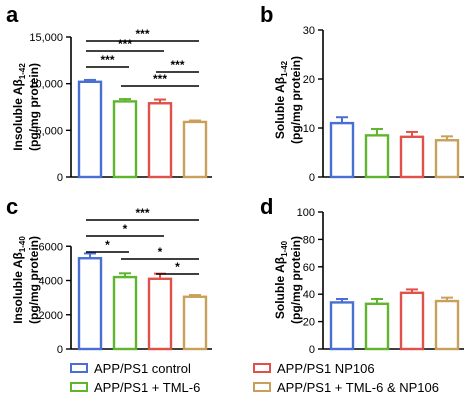 The image size is (474, 419). Describe the element at coordinates (46, 38) in the screenshot. I see `y-tick-label: 15,000` at that location.